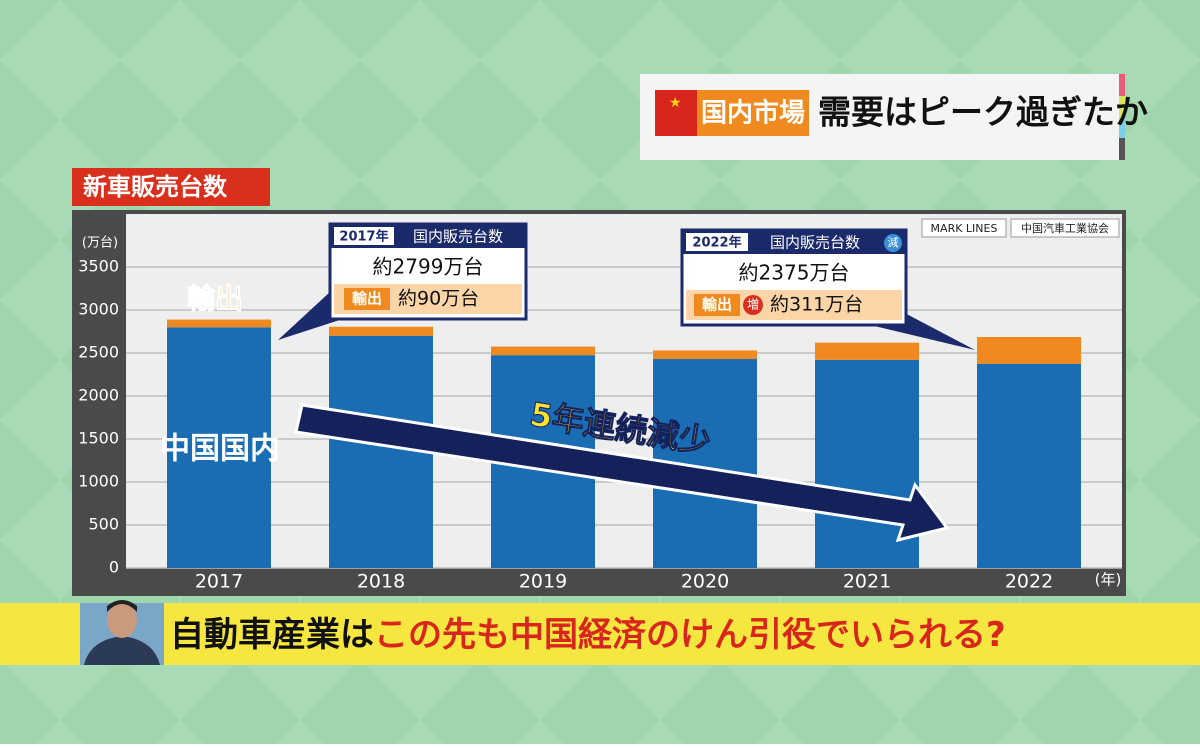 This screenshot has height=748, width=1200. Describe the element at coordinates (219, 582) in the screenshot. I see `x-tick-label: 2017` at that location.